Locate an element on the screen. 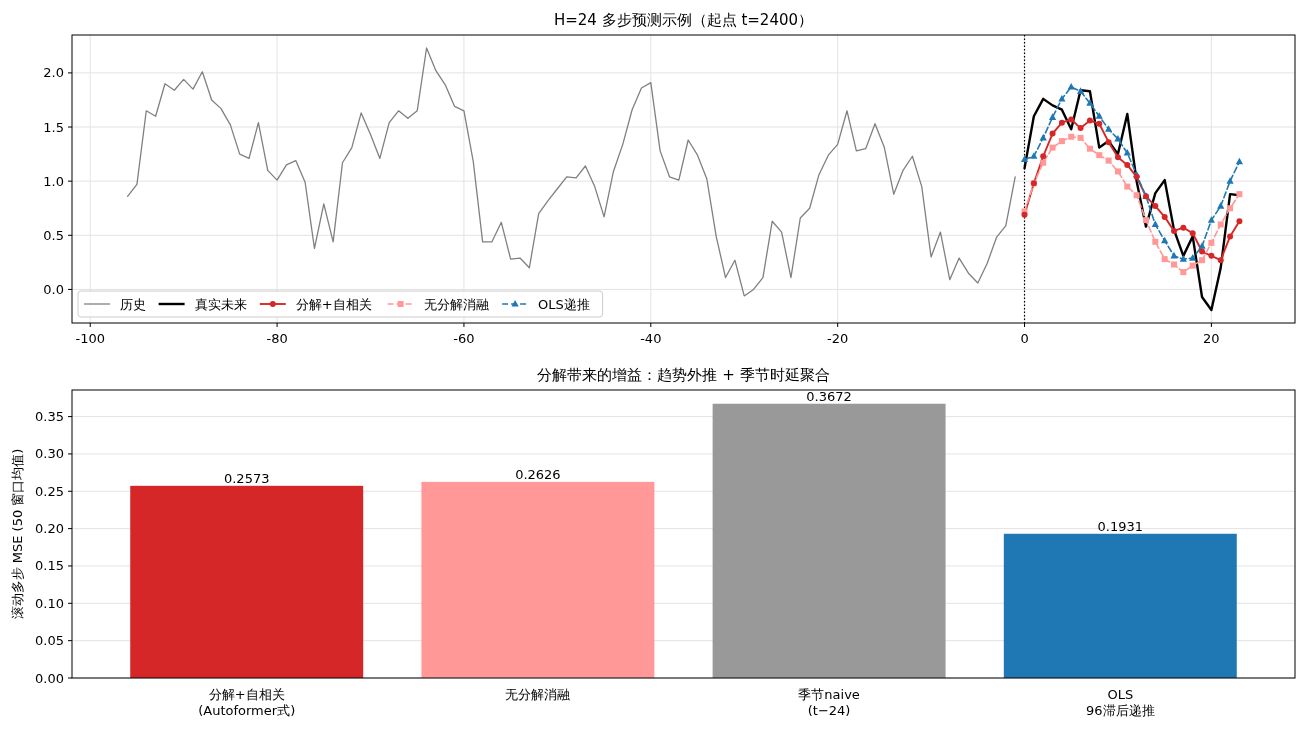 Image resolution: width=1305 pixels, height=736 pixels. x-tick-label: -100 is located at coordinates (90, 338).